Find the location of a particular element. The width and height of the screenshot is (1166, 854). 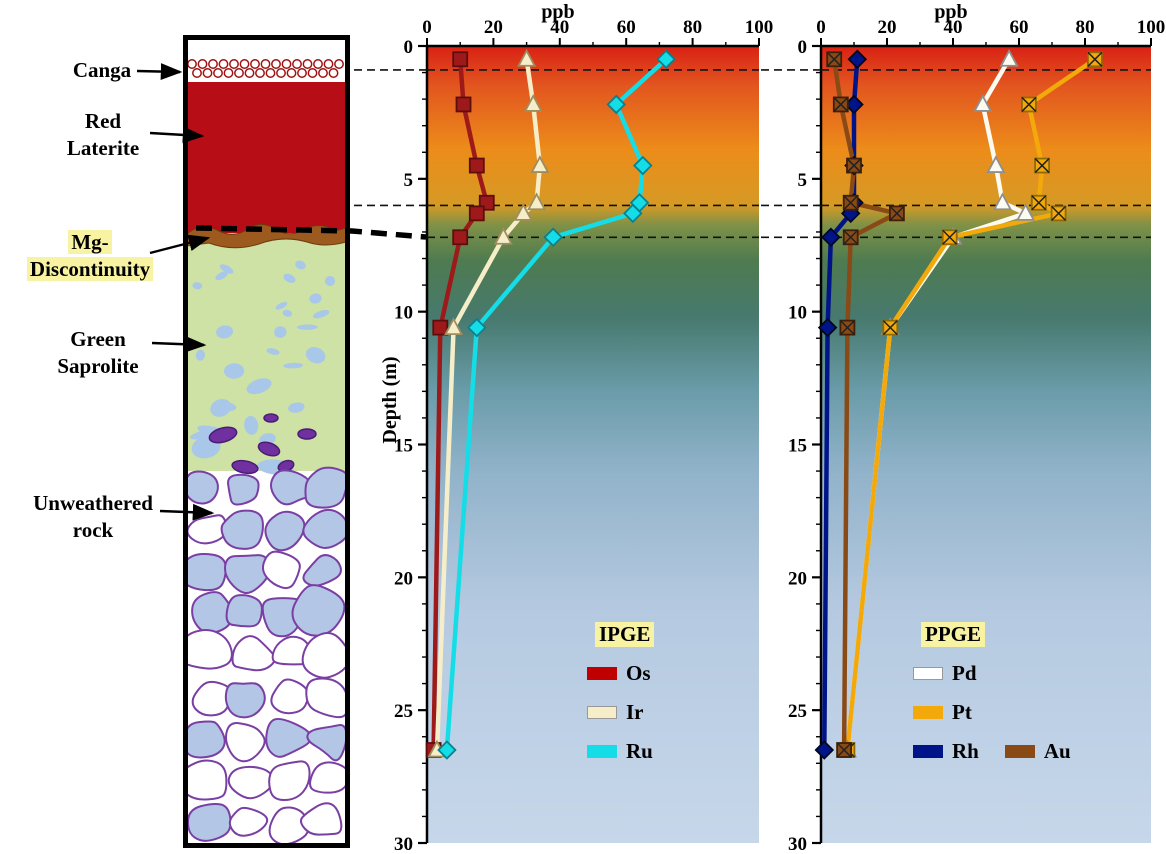

label-red-laterite-line2: Laterite is located at coordinates (103, 148).